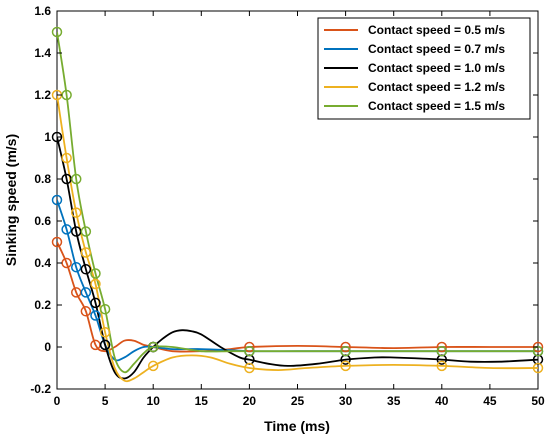  Describe the element at coordinates (250, 401) in the screenshot. I see `x-tick-label: 20` at that location.